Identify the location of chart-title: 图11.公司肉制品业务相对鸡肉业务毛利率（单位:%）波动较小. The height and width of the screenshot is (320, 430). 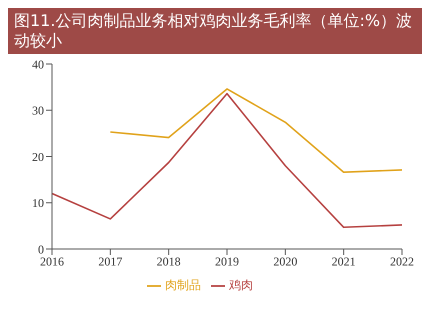
(215, 31).